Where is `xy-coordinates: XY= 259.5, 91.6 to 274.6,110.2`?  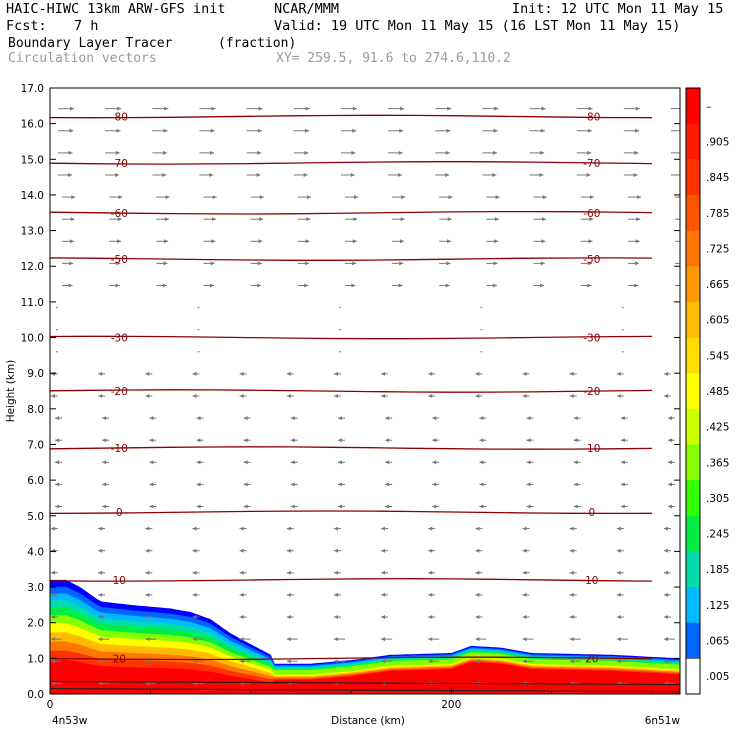
xy-coordinates: XY= 259.5, 91.6 to 274.6,110.2 is located at coordinates (393, 58).